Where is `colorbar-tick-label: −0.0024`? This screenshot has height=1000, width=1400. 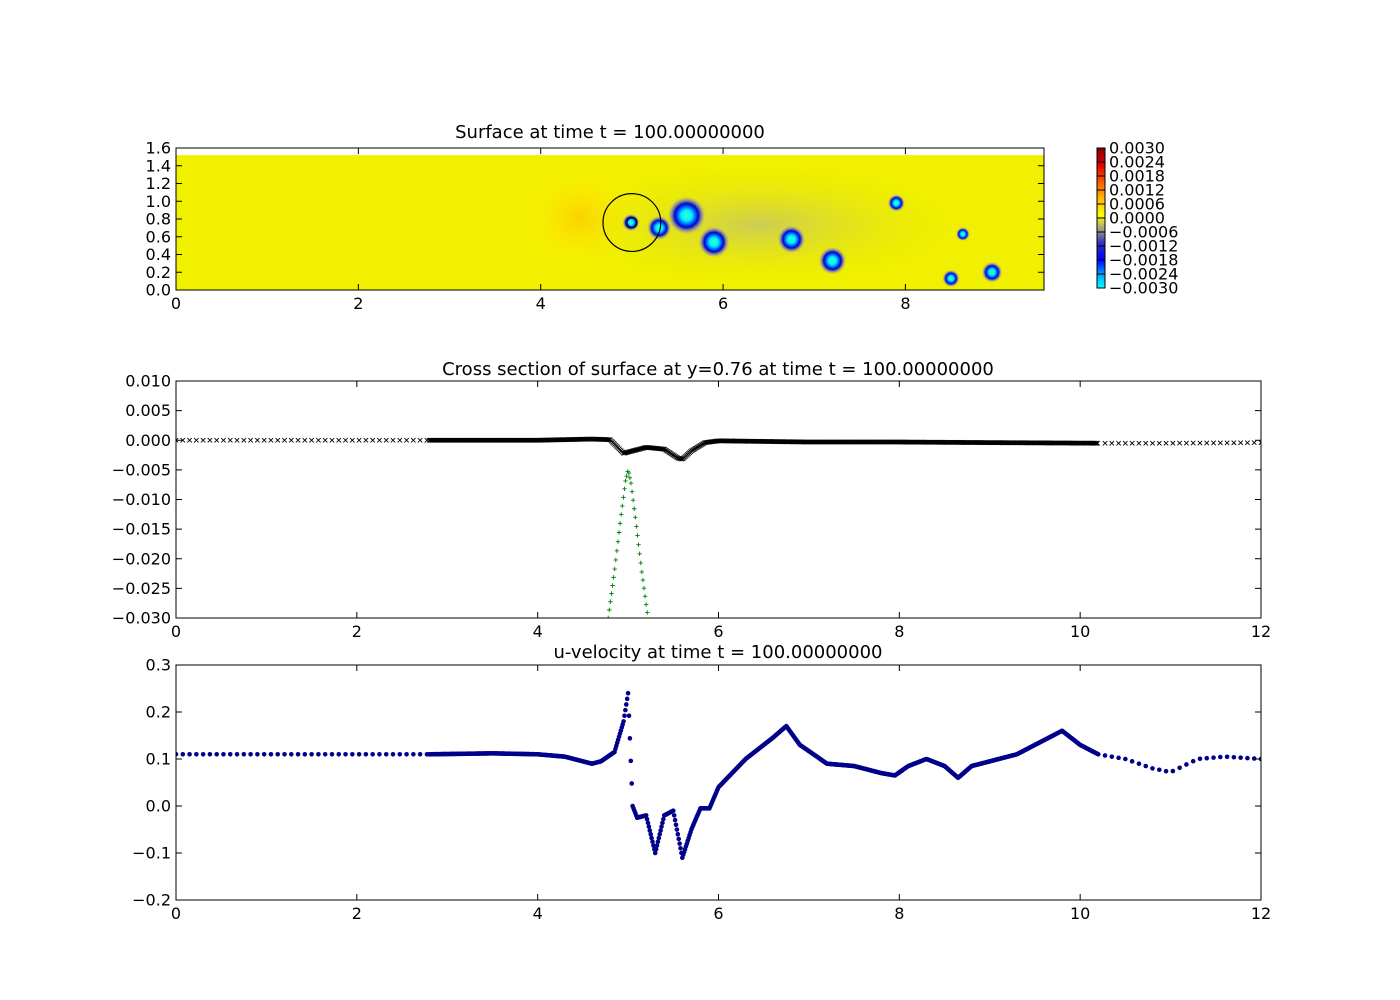
colorbar-tick-label: −0.0024 is located at coordinates (1143, 274).